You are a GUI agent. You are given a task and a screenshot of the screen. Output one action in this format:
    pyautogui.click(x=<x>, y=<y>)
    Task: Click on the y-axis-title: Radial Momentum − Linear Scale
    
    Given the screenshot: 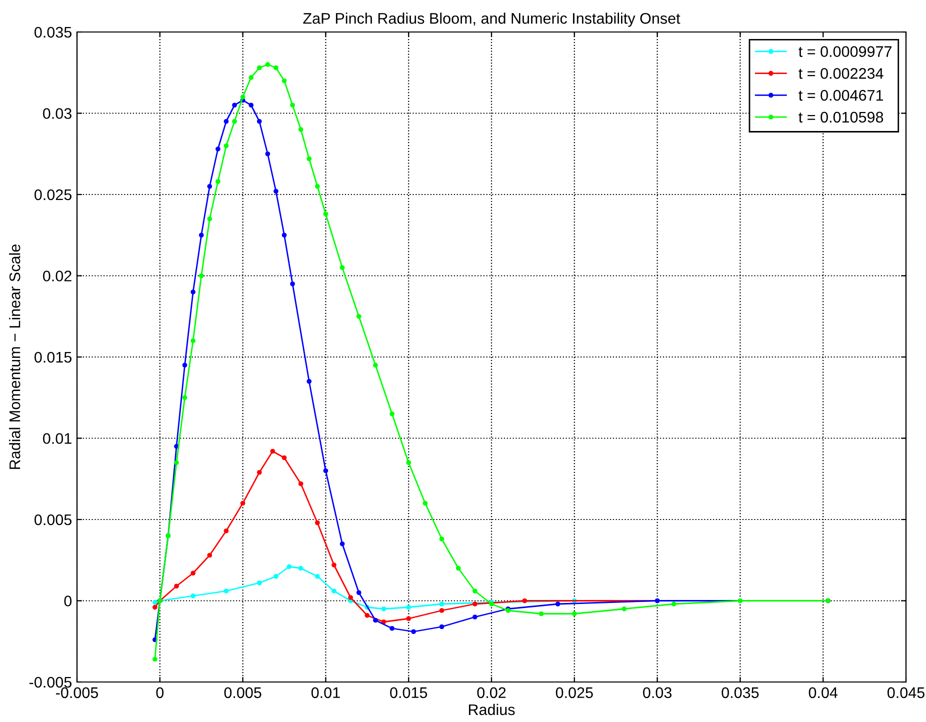 What is the action you would take?
    pyautogui.click(x=14, y=356)
    